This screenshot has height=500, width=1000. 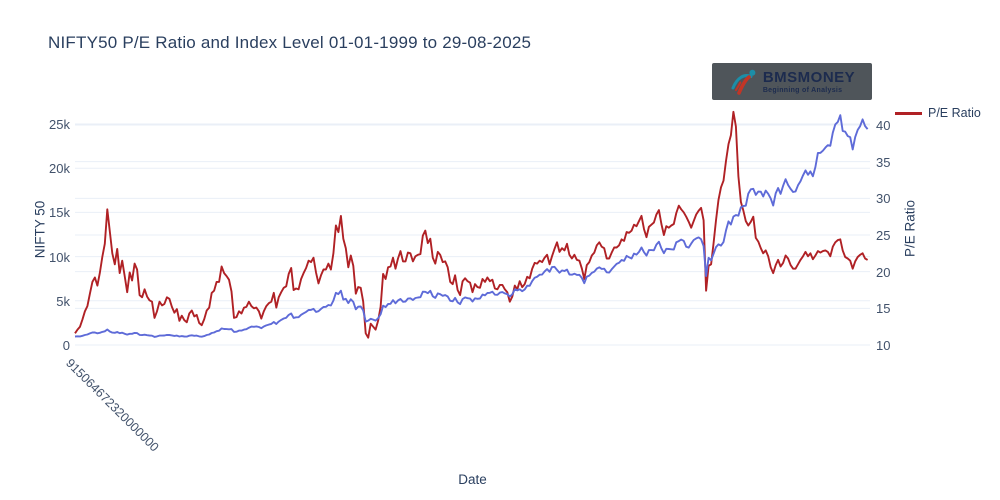 I want to click on bmsmoney-logo-icon, so click(x=743, y=82).